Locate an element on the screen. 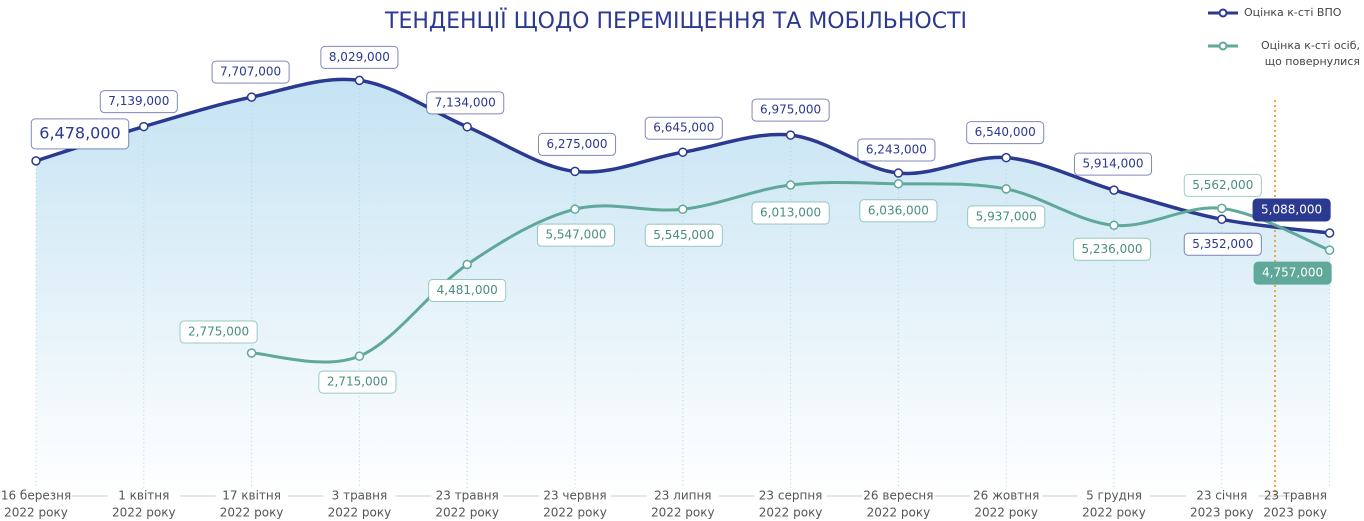 The width and height of the screenshot is (1364, 521). data-label: 6,036,000 is located at coordinates (898, 210).